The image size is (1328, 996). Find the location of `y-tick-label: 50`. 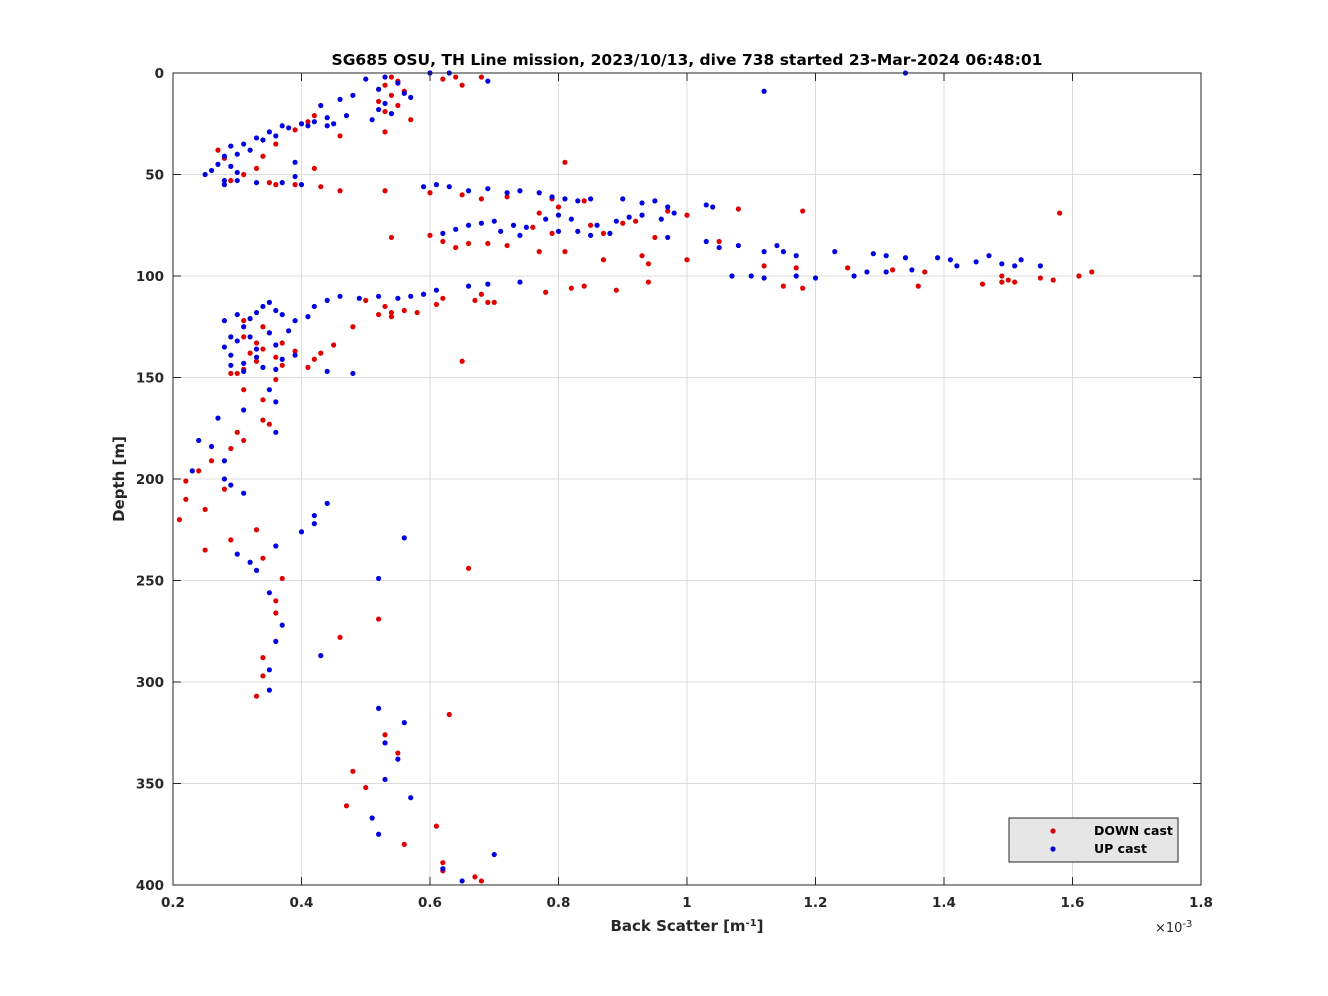

y-tick-label: 50 is located at coordinates (154, 176).